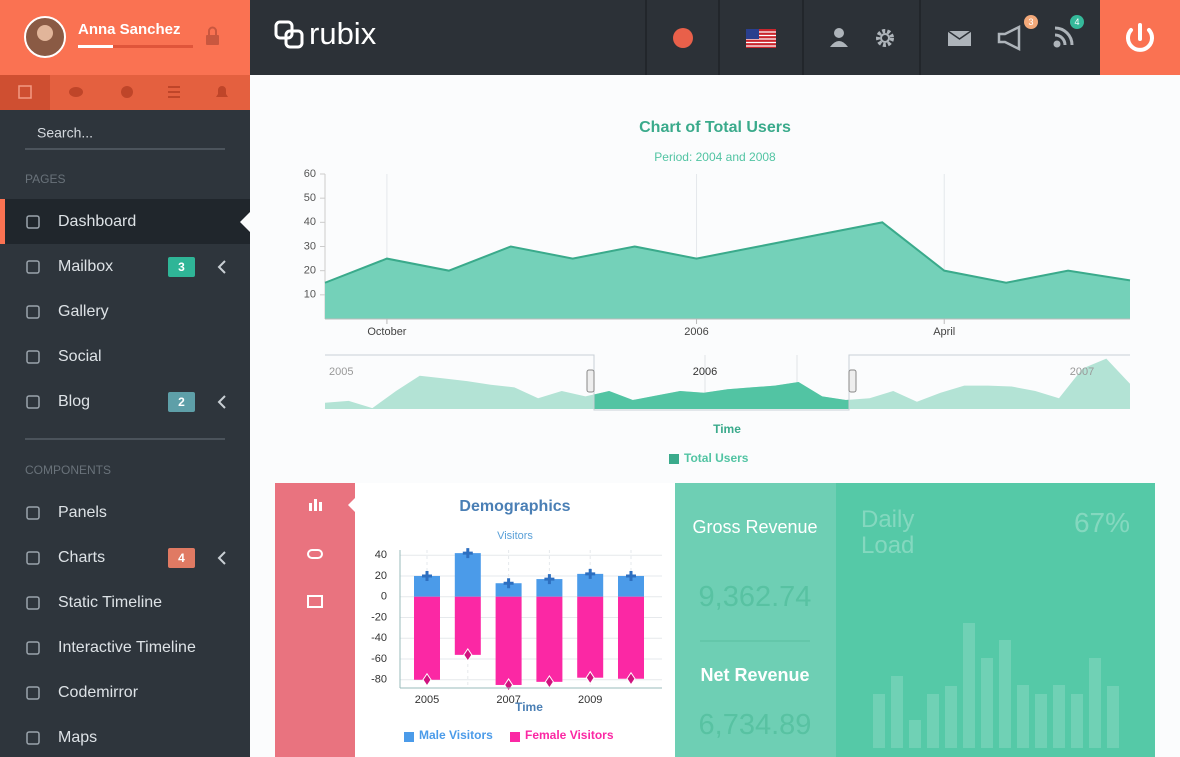  I want to click on brand: rubix, so click(343, 33).